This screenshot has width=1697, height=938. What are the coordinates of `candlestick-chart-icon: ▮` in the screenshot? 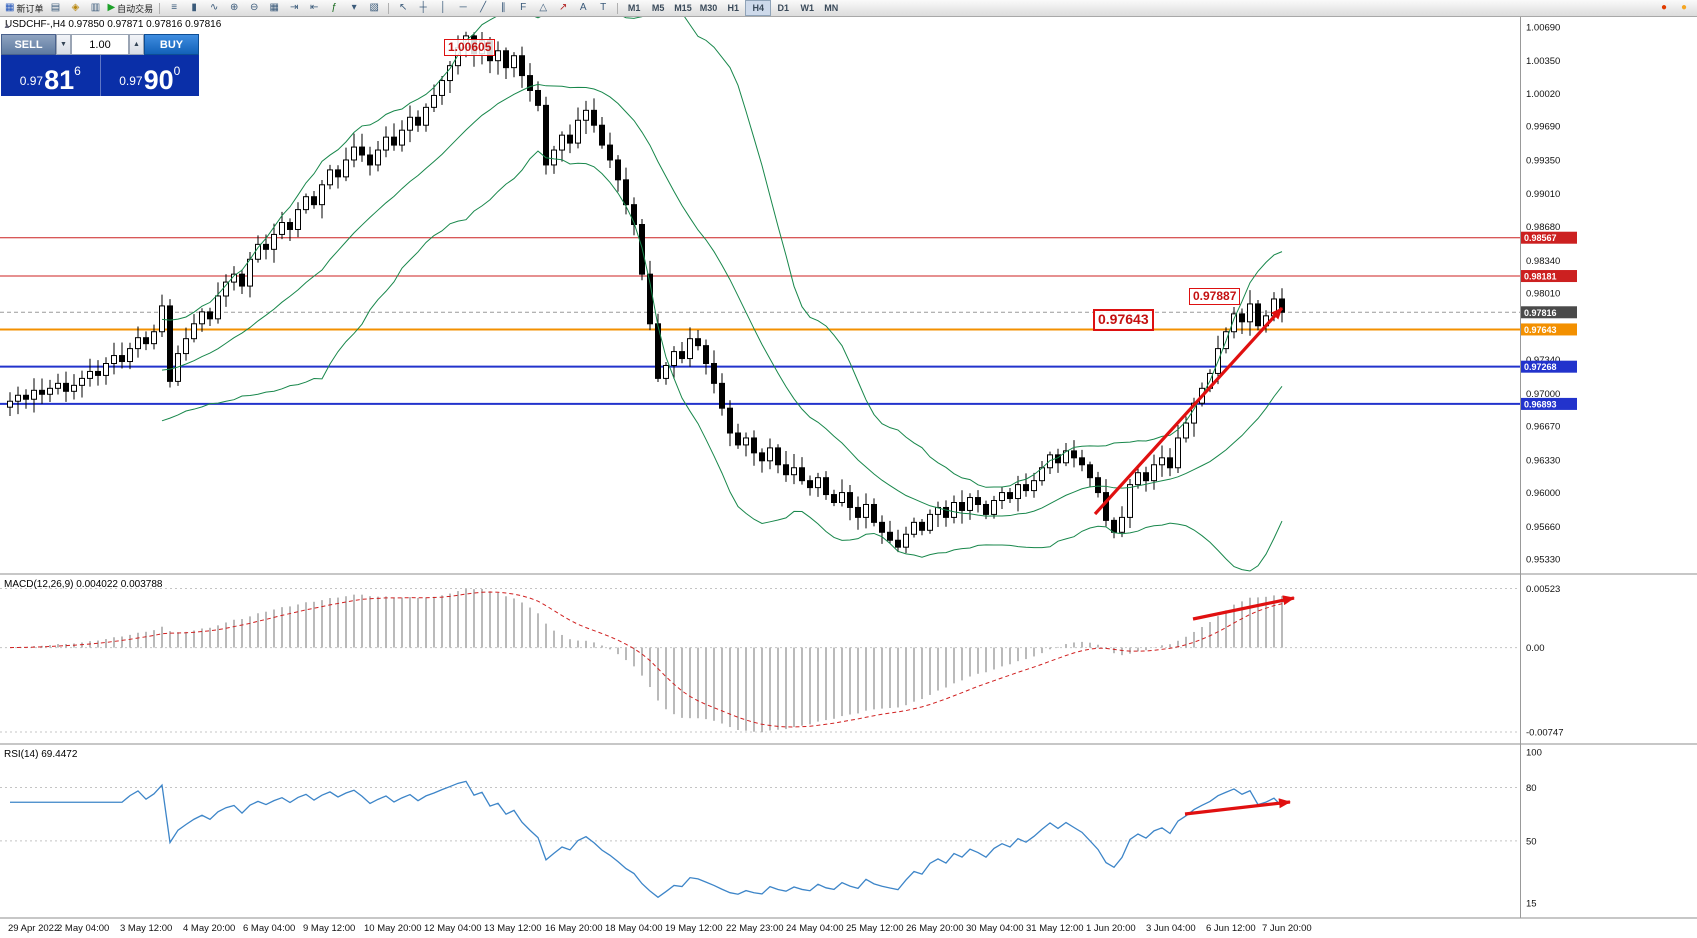 It's located at (194, 7).